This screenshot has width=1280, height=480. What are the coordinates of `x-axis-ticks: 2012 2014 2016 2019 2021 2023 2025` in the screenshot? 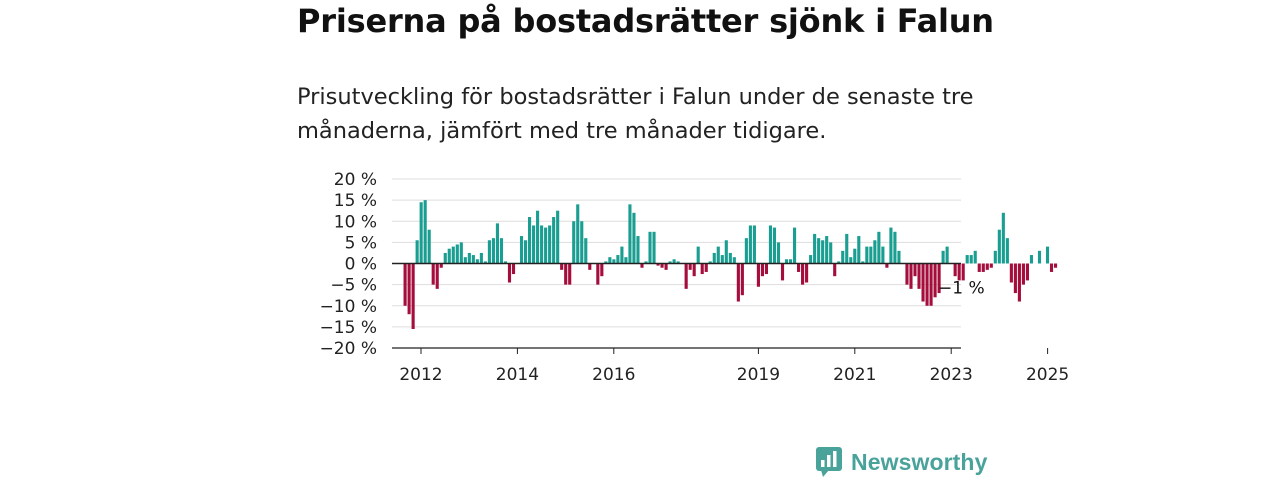 It's located at (734, 366).